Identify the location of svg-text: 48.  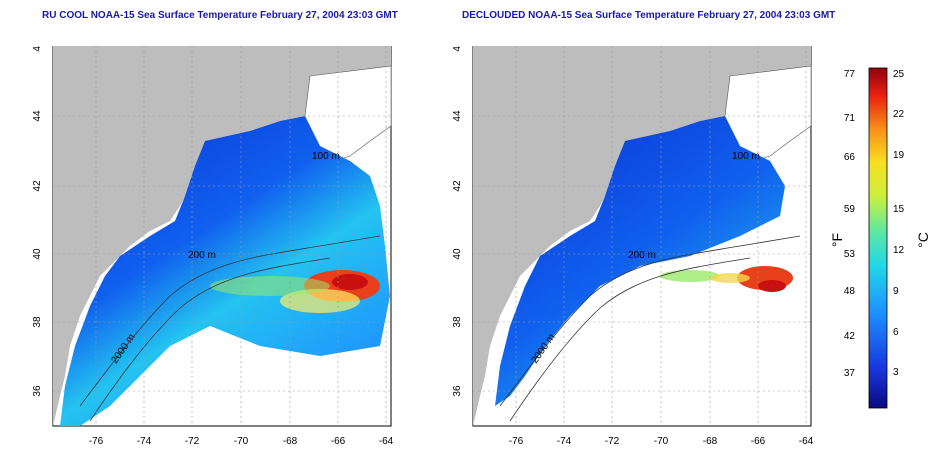
(850, 291).